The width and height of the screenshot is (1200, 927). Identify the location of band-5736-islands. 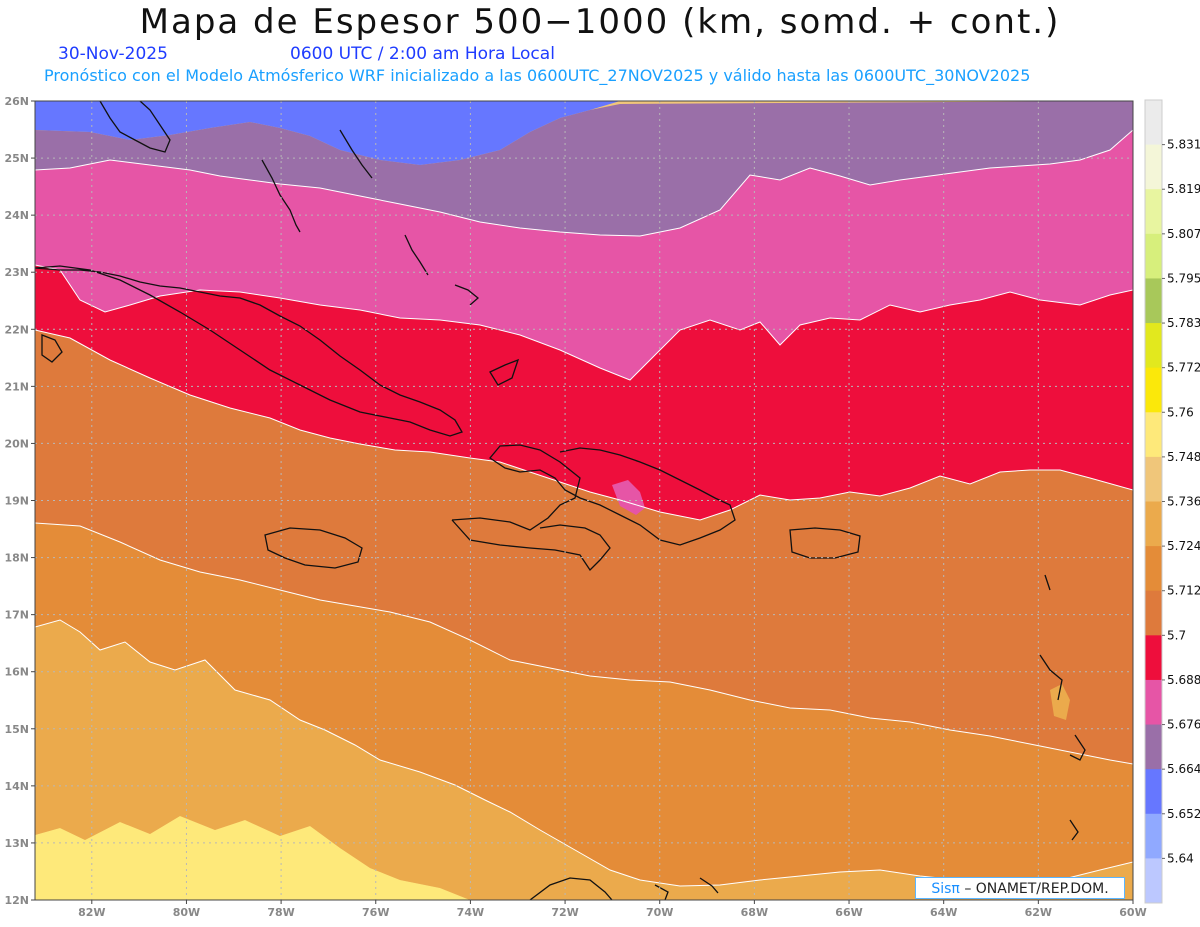
(1060, 702).